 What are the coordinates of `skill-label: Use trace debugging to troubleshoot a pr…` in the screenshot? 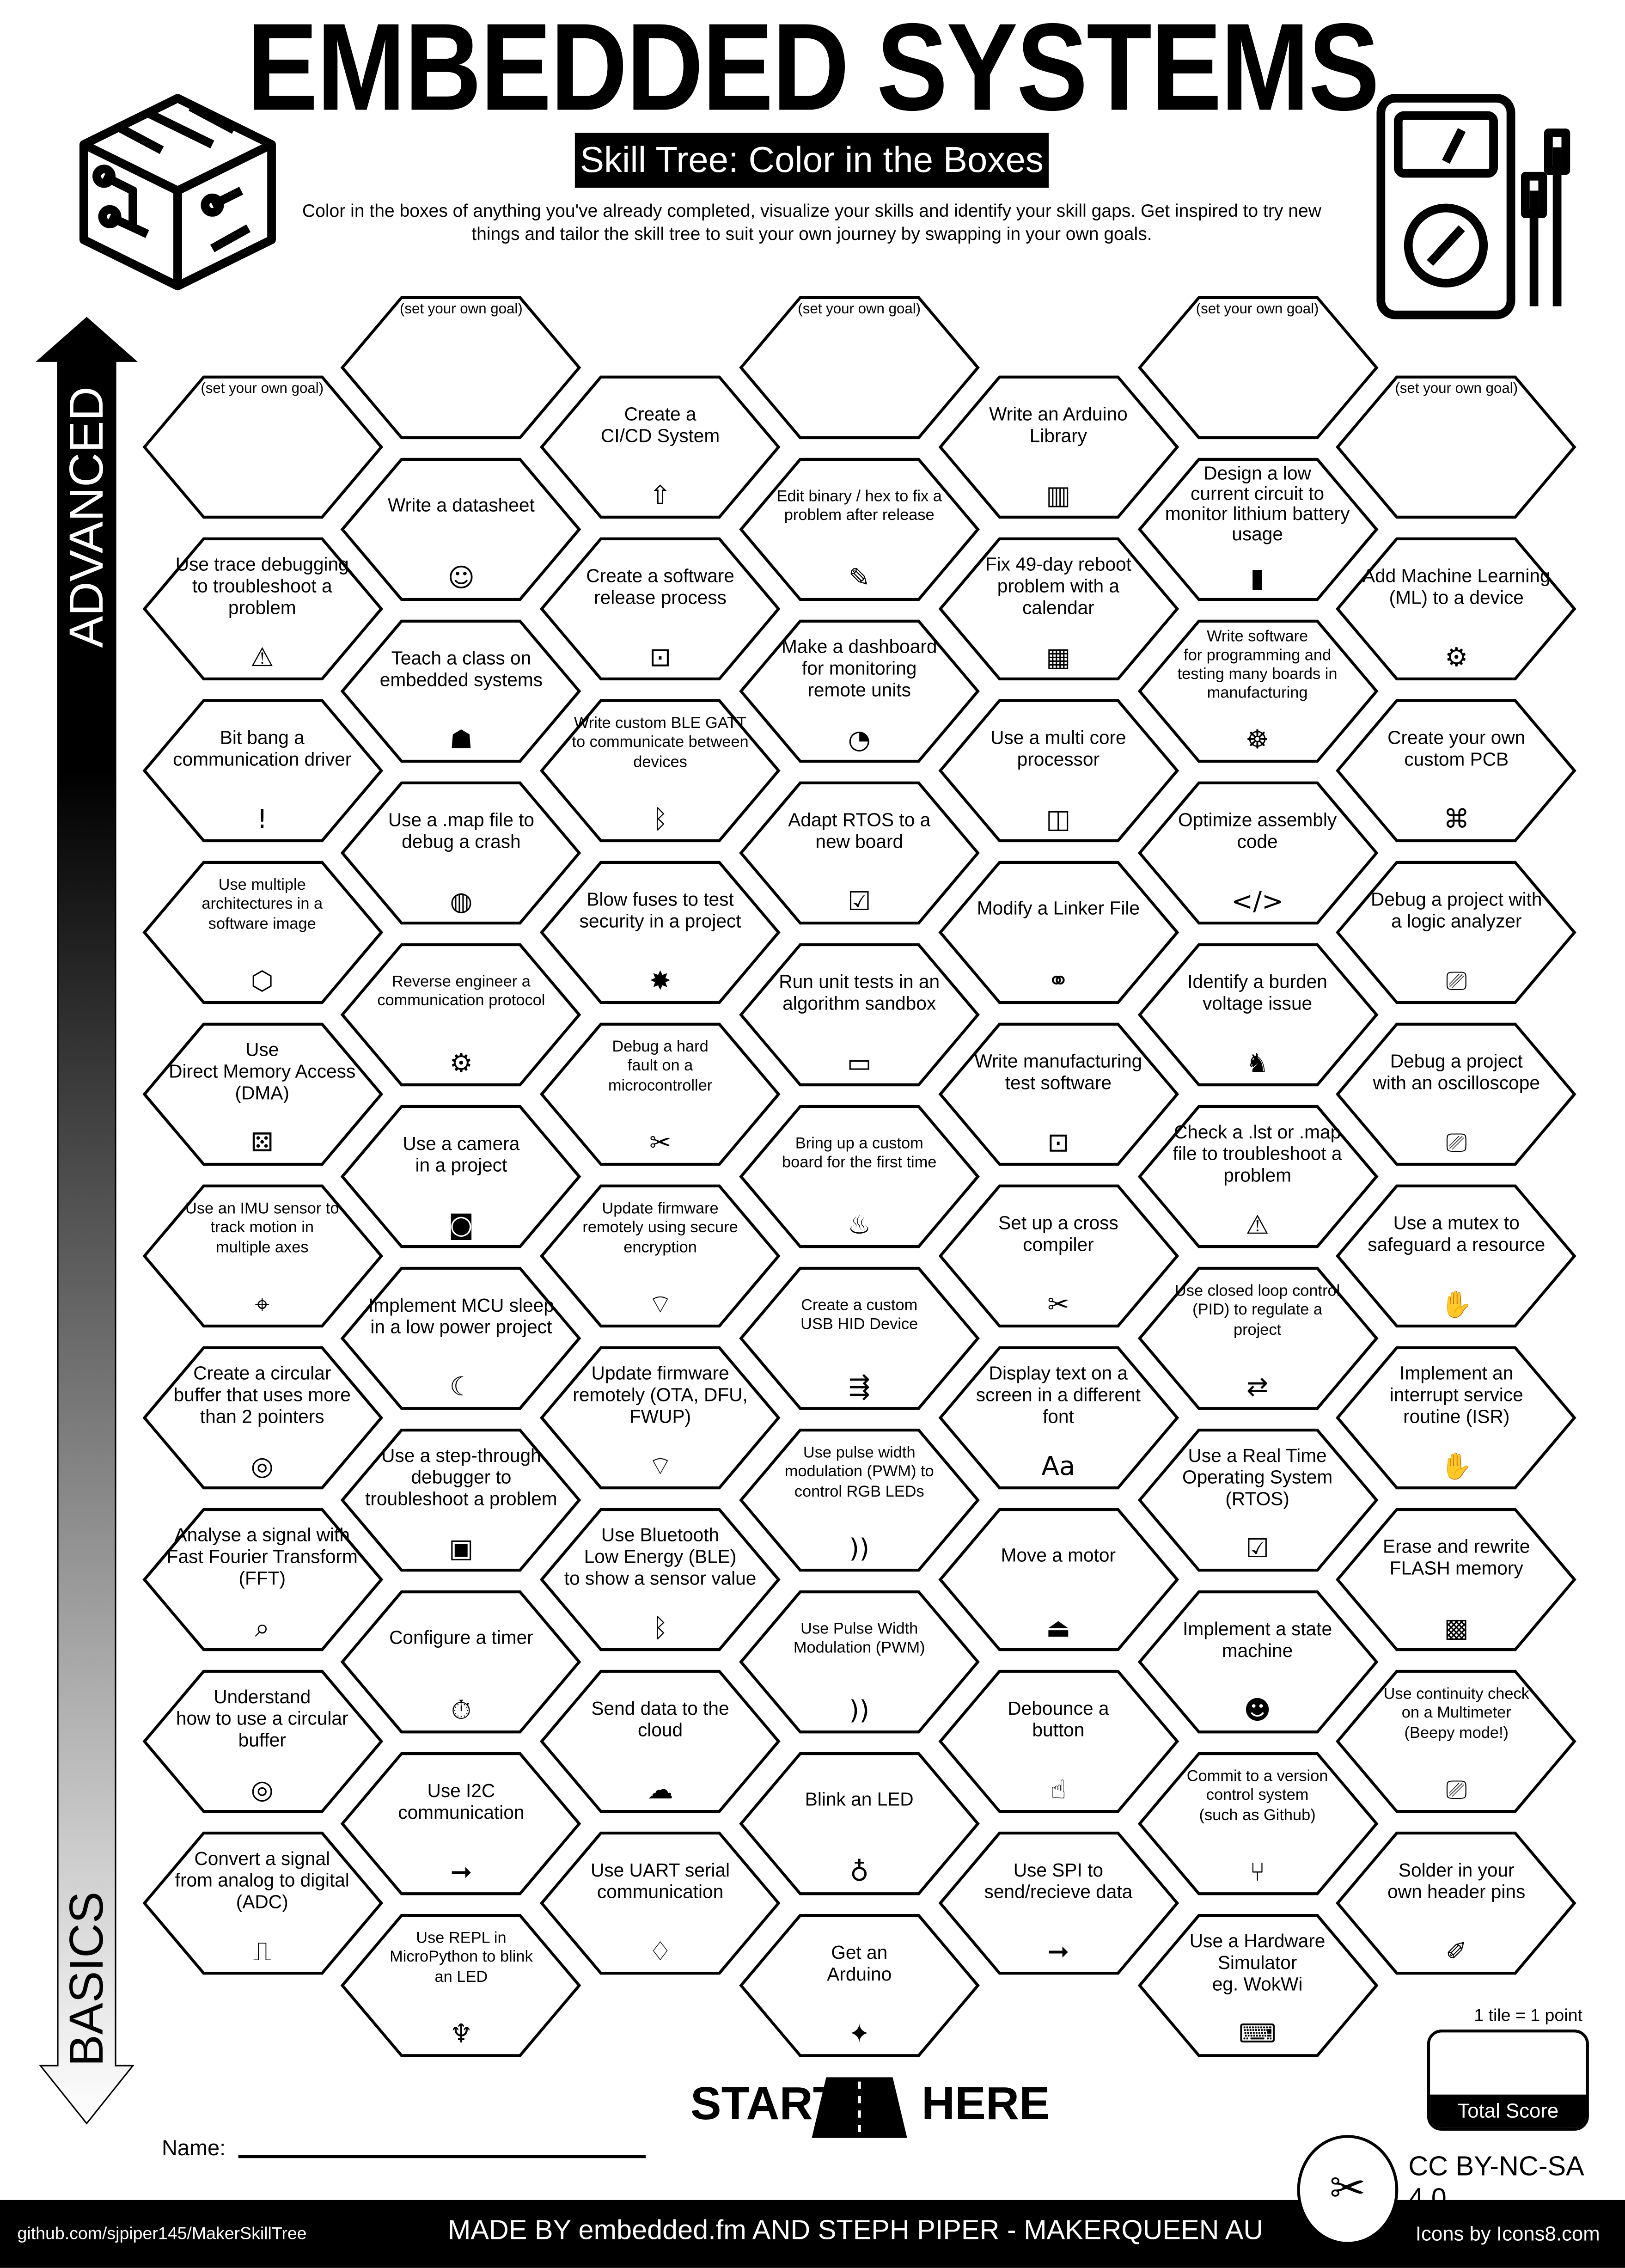 It's located at (262, 585).